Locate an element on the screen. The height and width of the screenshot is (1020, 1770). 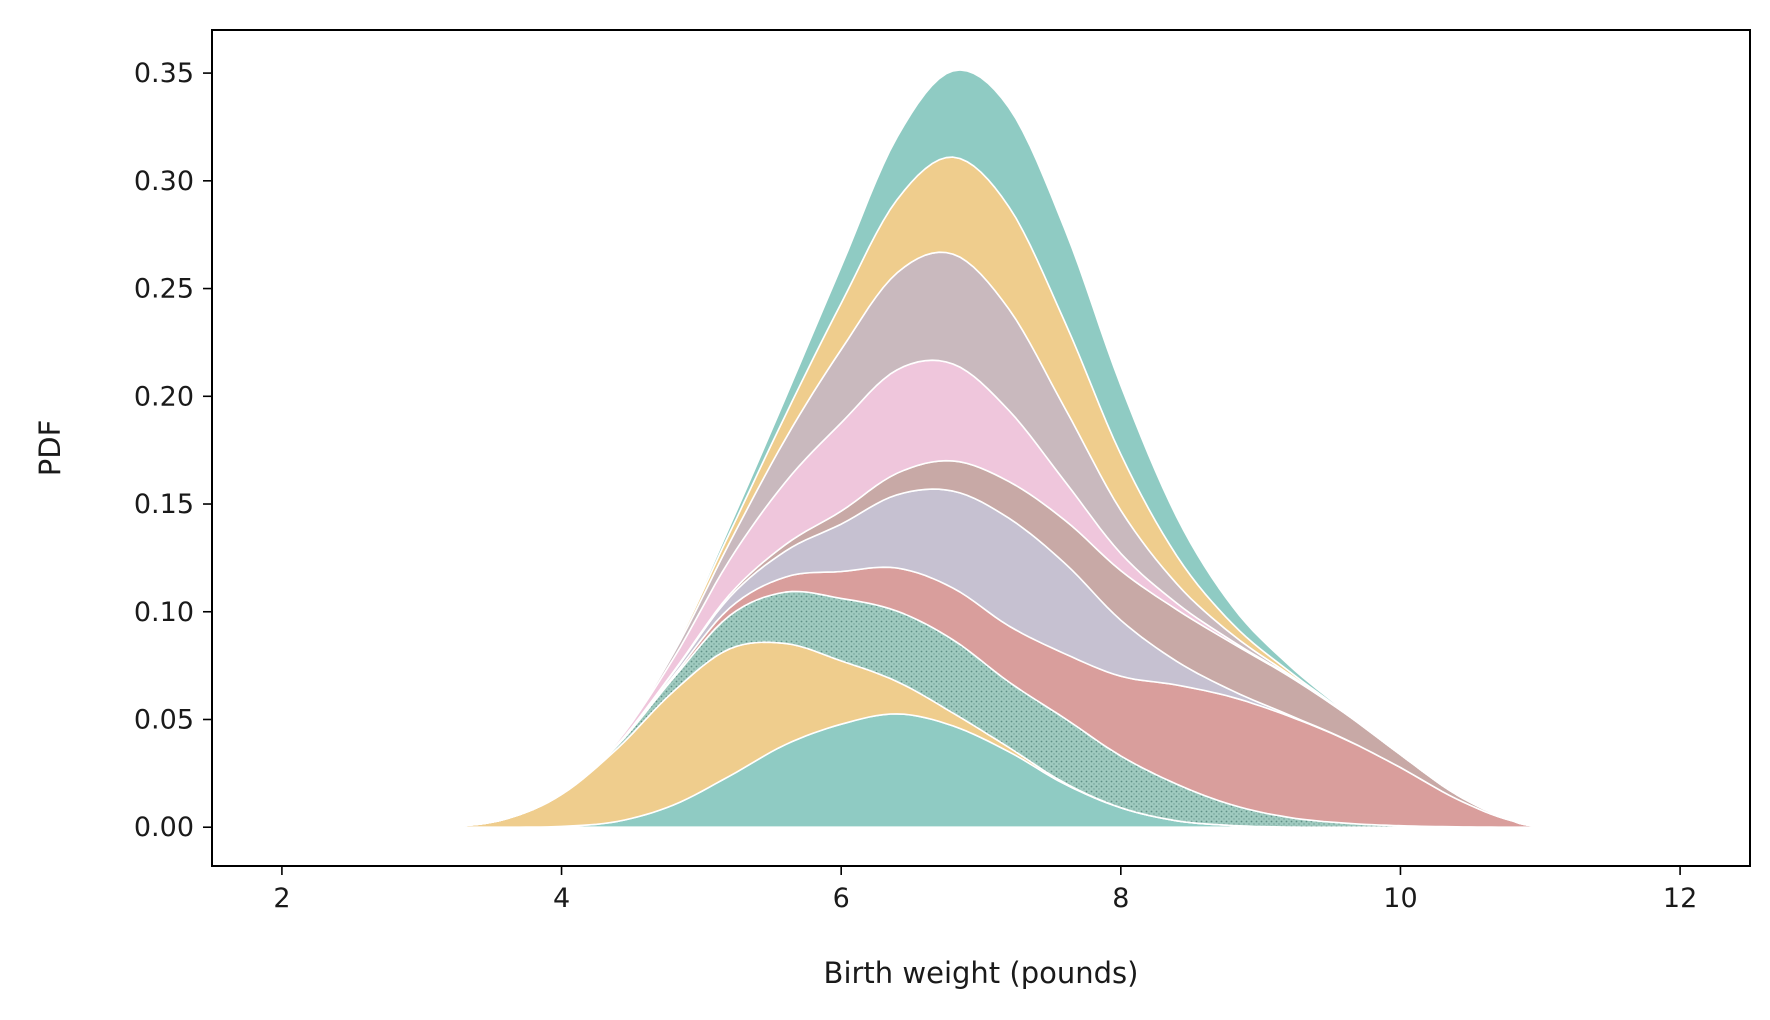
y-tick-label: 0.00 is located at coordinates (164, 827).